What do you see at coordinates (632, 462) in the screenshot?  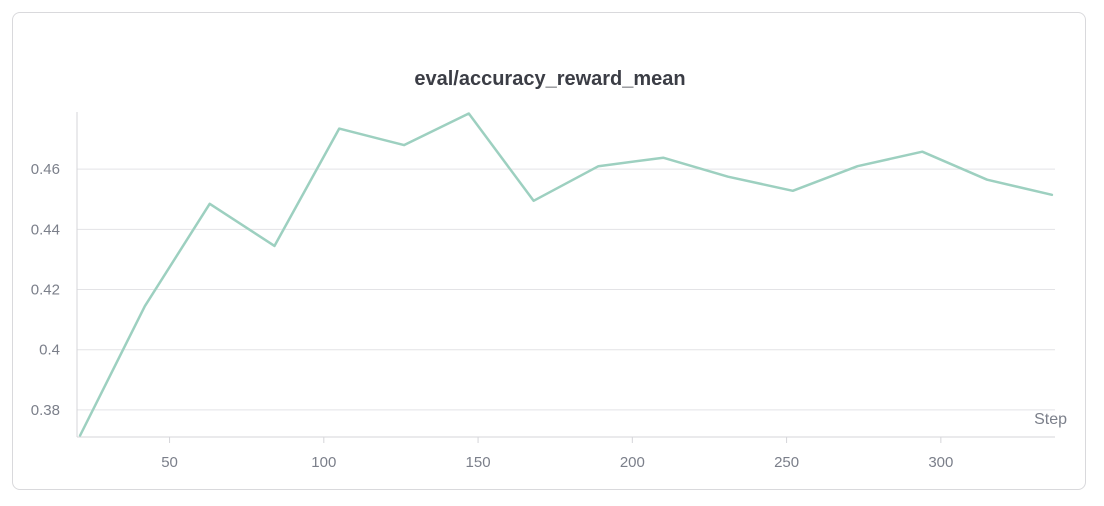 I see `x-tick-label: 200` at bounding box center [632, 462].